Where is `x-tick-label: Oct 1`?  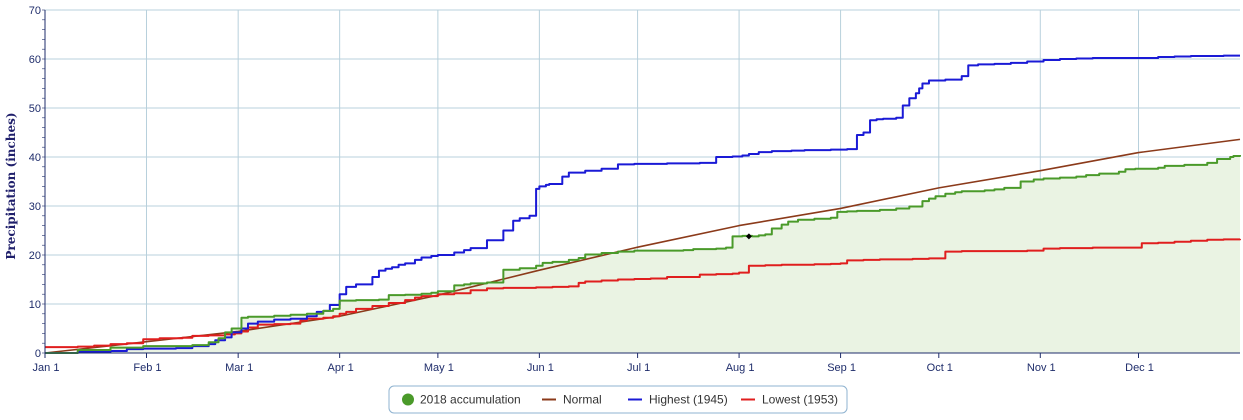 x-tick-label: Oct 1 is located at coordinates (940, 368).